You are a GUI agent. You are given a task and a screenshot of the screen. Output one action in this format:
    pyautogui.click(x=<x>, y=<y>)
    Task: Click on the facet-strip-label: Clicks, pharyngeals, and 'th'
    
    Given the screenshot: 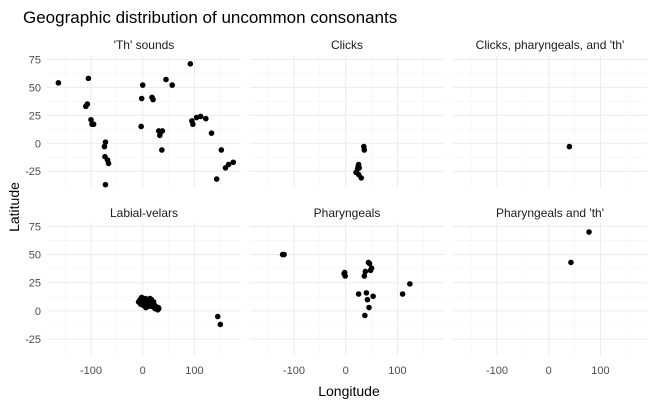 What is the action you would take?
    pyautogui.click(x=550, y=45)
    